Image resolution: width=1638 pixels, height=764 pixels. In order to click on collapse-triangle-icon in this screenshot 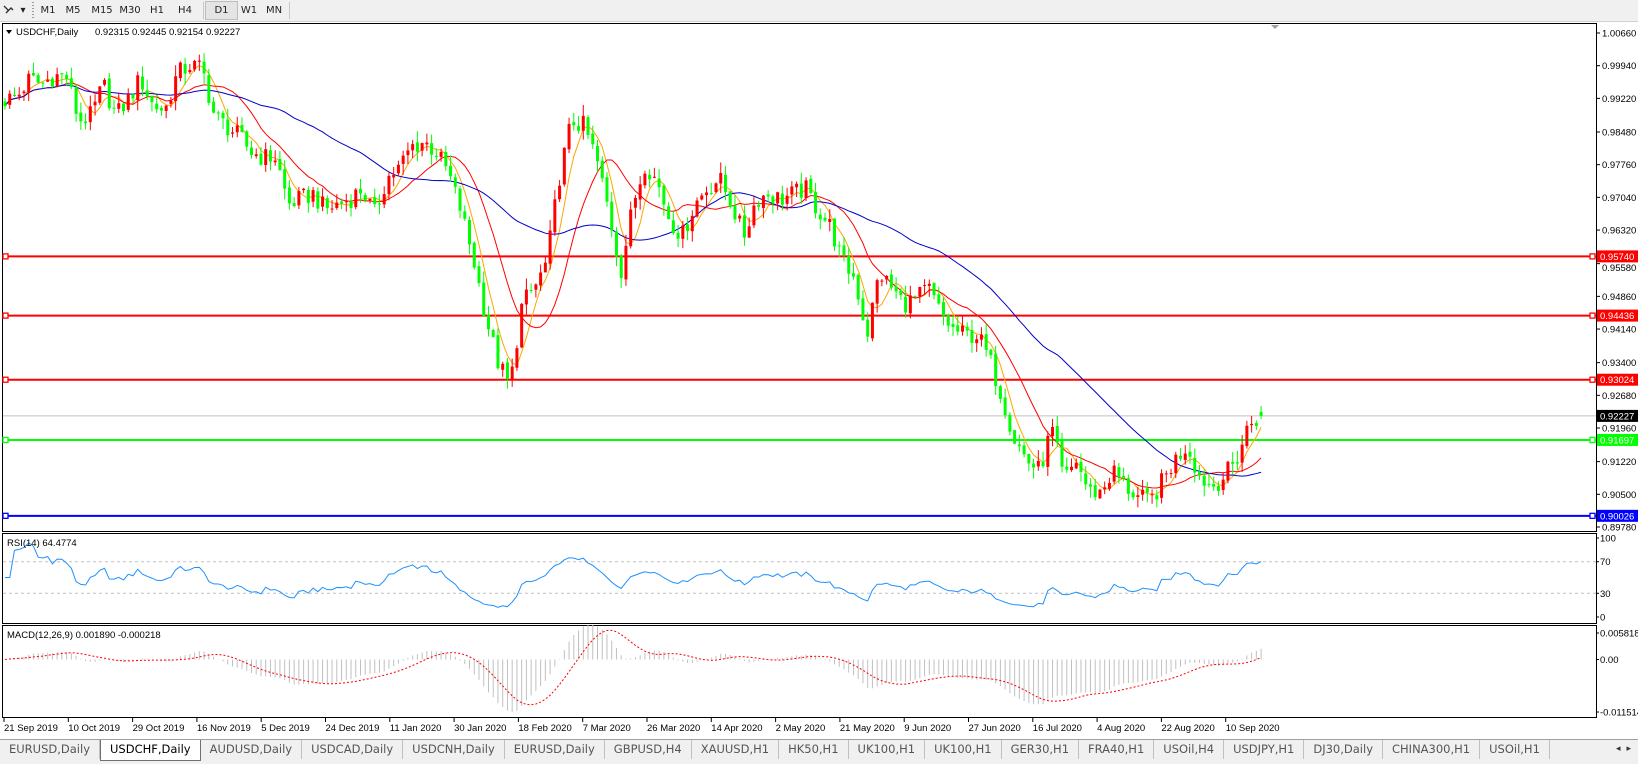, I will do `click(9, 32)`.